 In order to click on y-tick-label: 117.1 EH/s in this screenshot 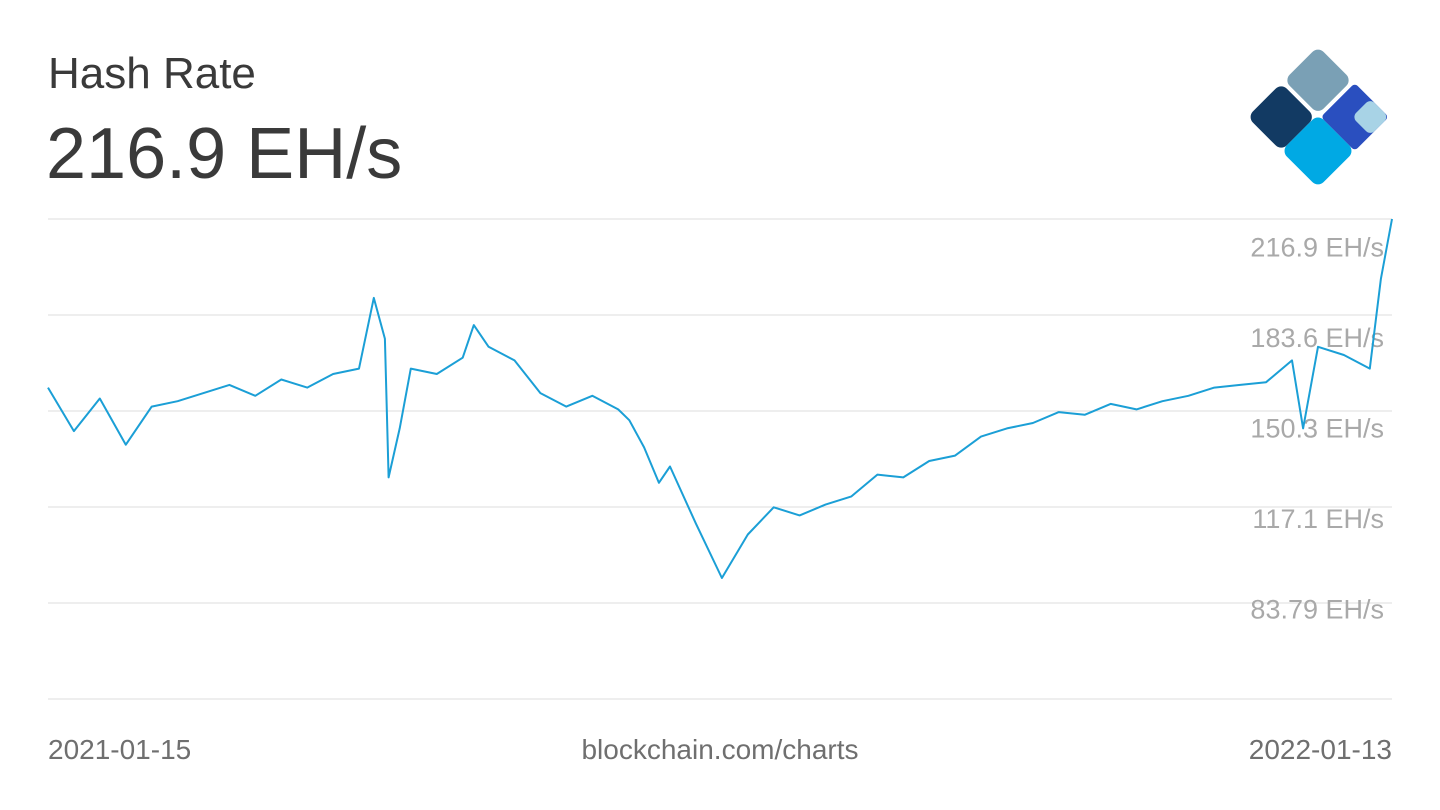, I will do `click(1318, 519)`.